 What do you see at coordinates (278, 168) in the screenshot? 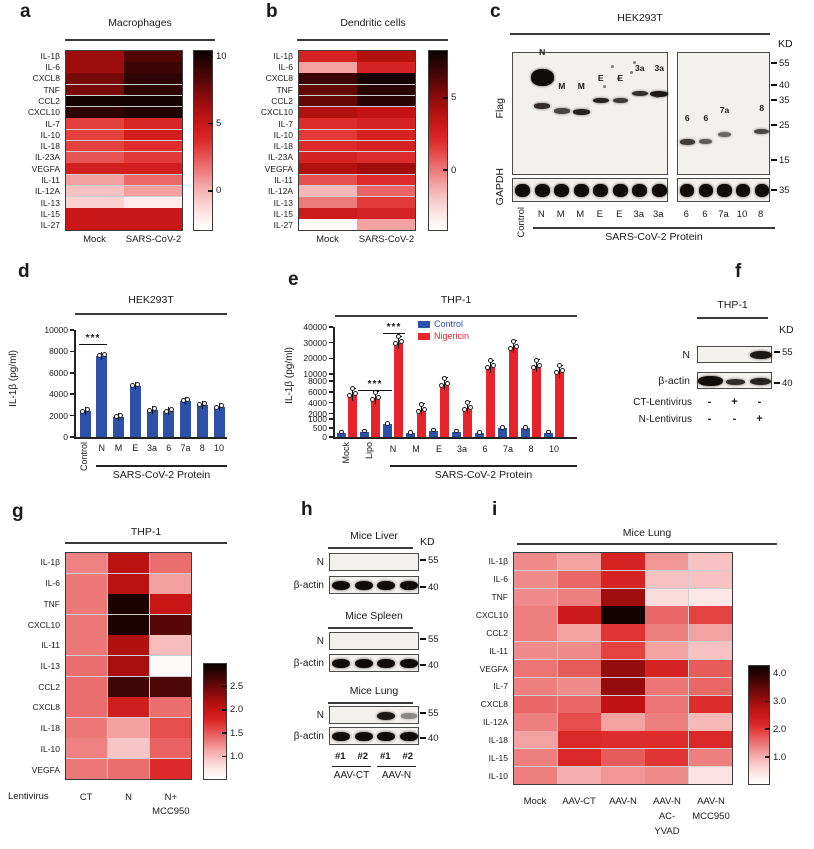
I see `heatmap-row-label: VEGFA` at bounding box center [278, 168].